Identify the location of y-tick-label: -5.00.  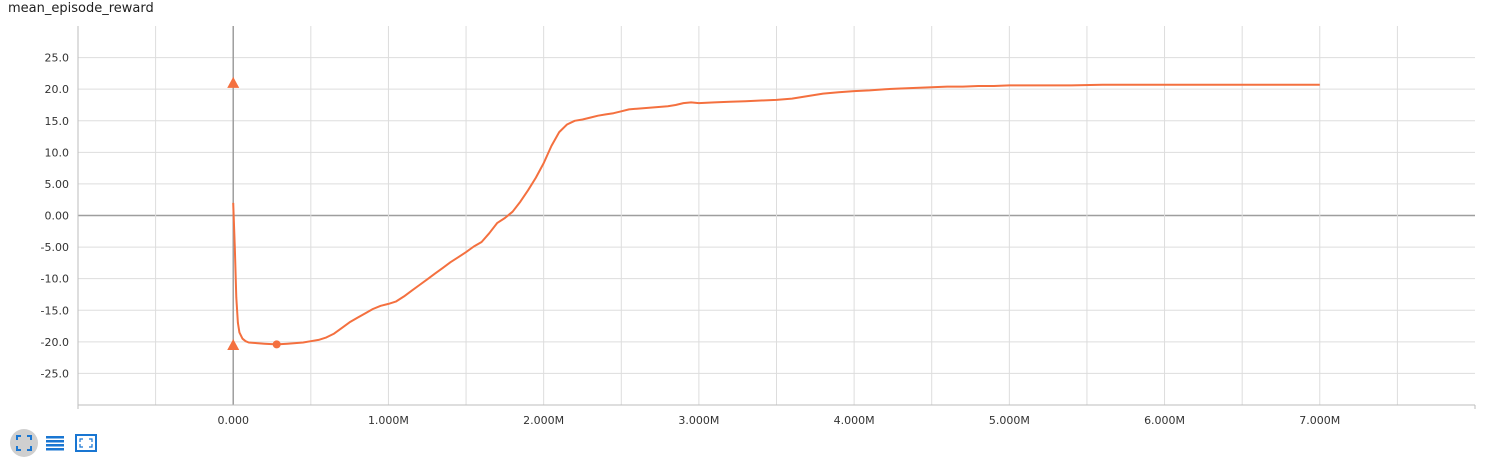
(55, 247).